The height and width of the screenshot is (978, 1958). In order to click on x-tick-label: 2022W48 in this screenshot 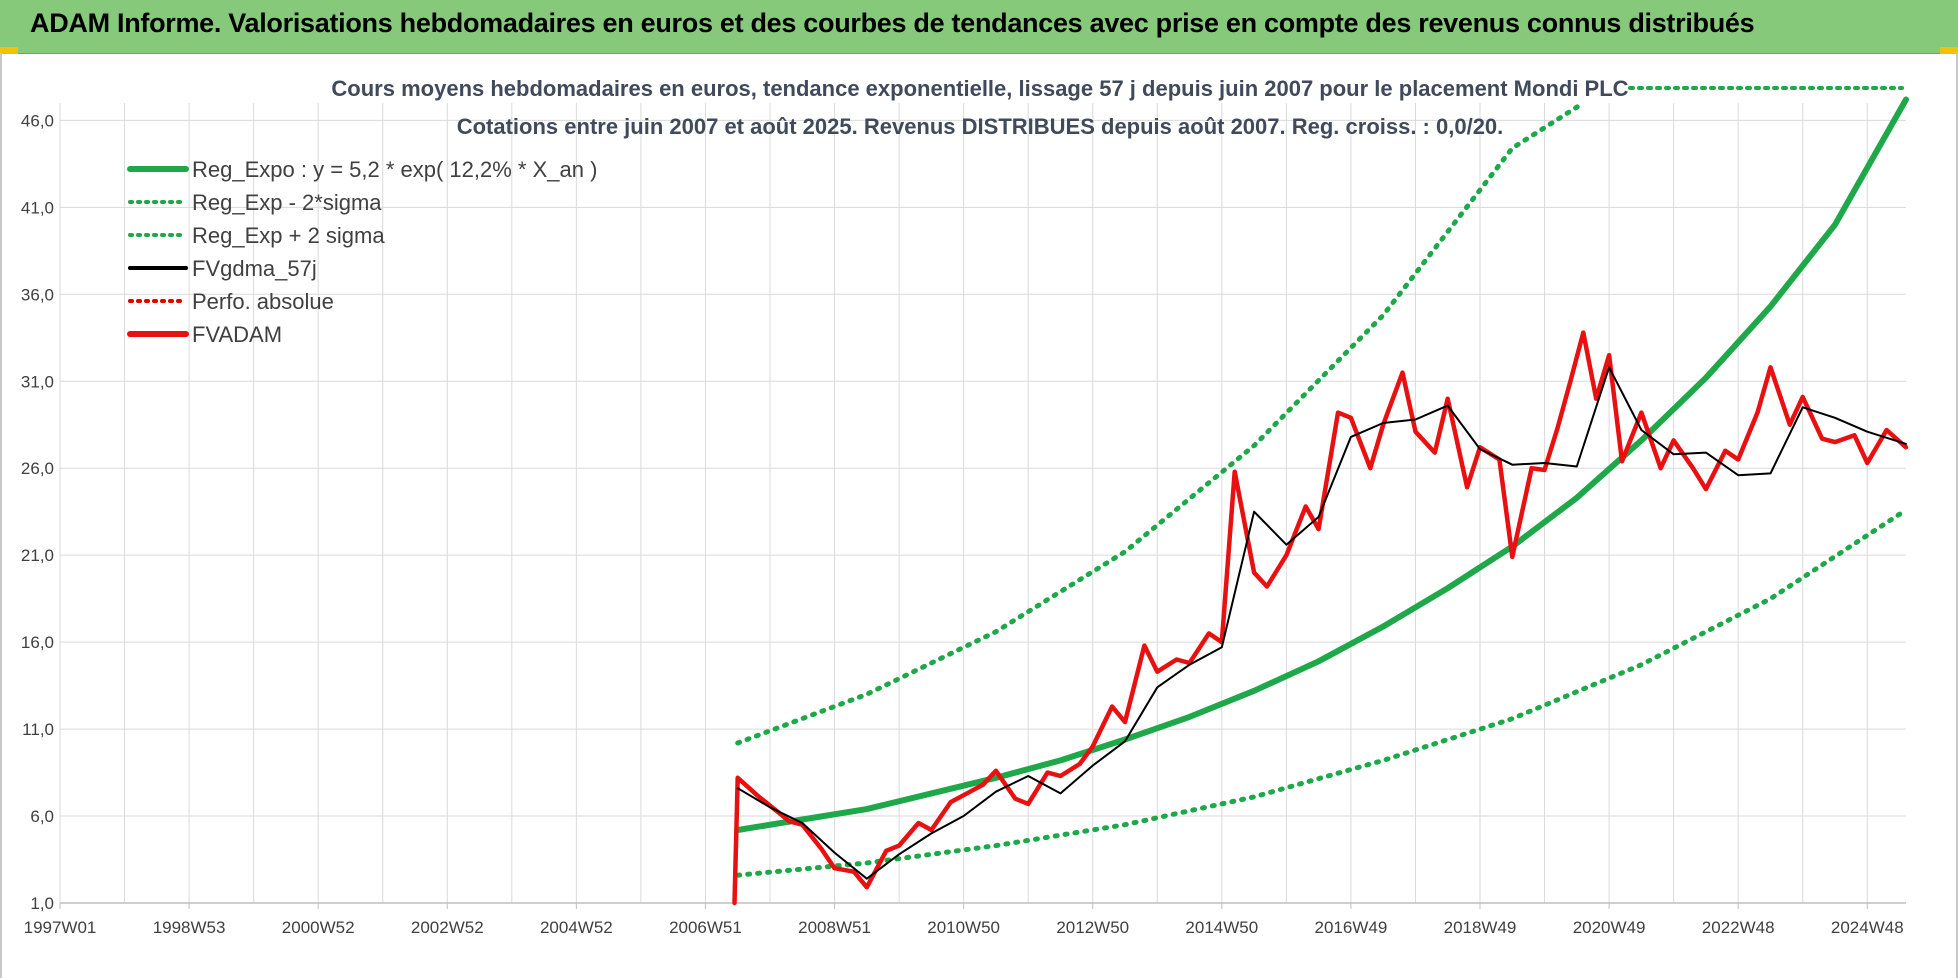, I will do `click(1738, 927)`.